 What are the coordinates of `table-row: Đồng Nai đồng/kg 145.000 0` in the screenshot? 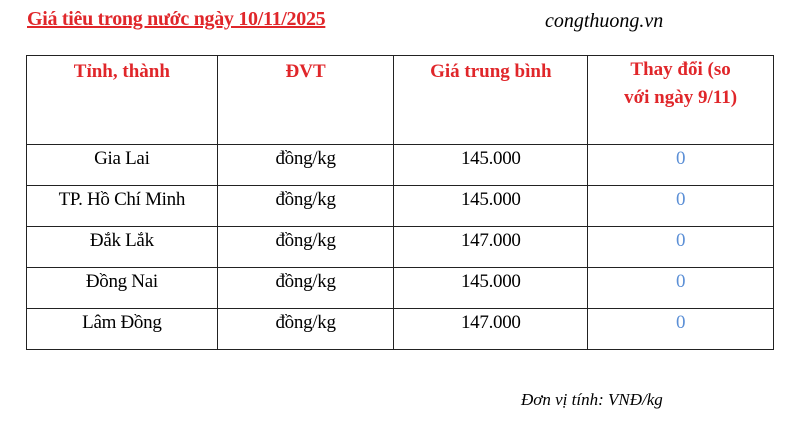 It's located at (400, 288).